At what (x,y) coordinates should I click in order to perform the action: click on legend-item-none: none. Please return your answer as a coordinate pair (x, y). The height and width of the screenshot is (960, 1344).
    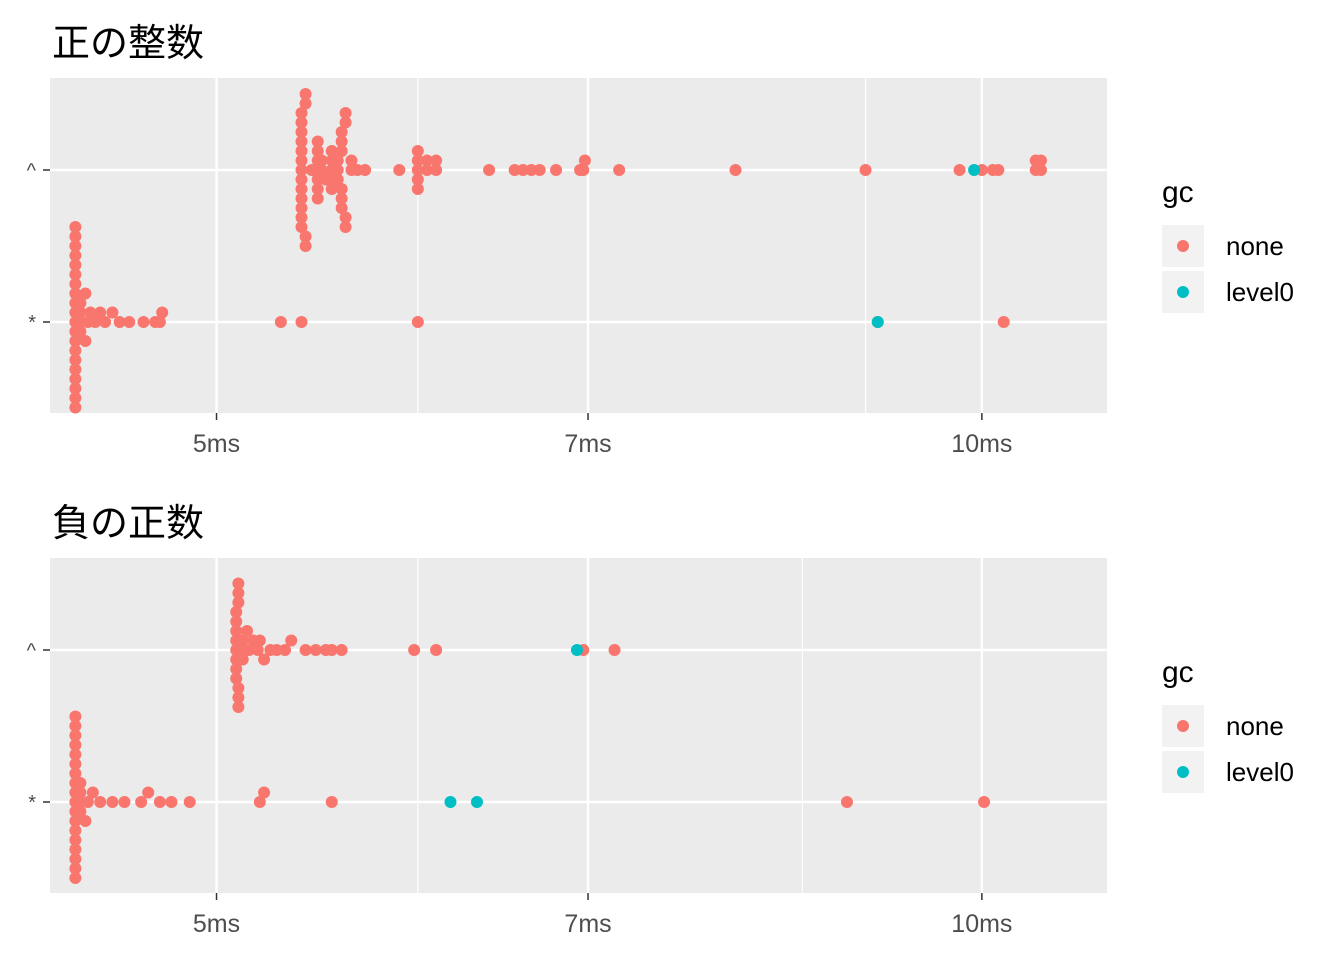
    Looking at the image, I should click on (1247, 246).